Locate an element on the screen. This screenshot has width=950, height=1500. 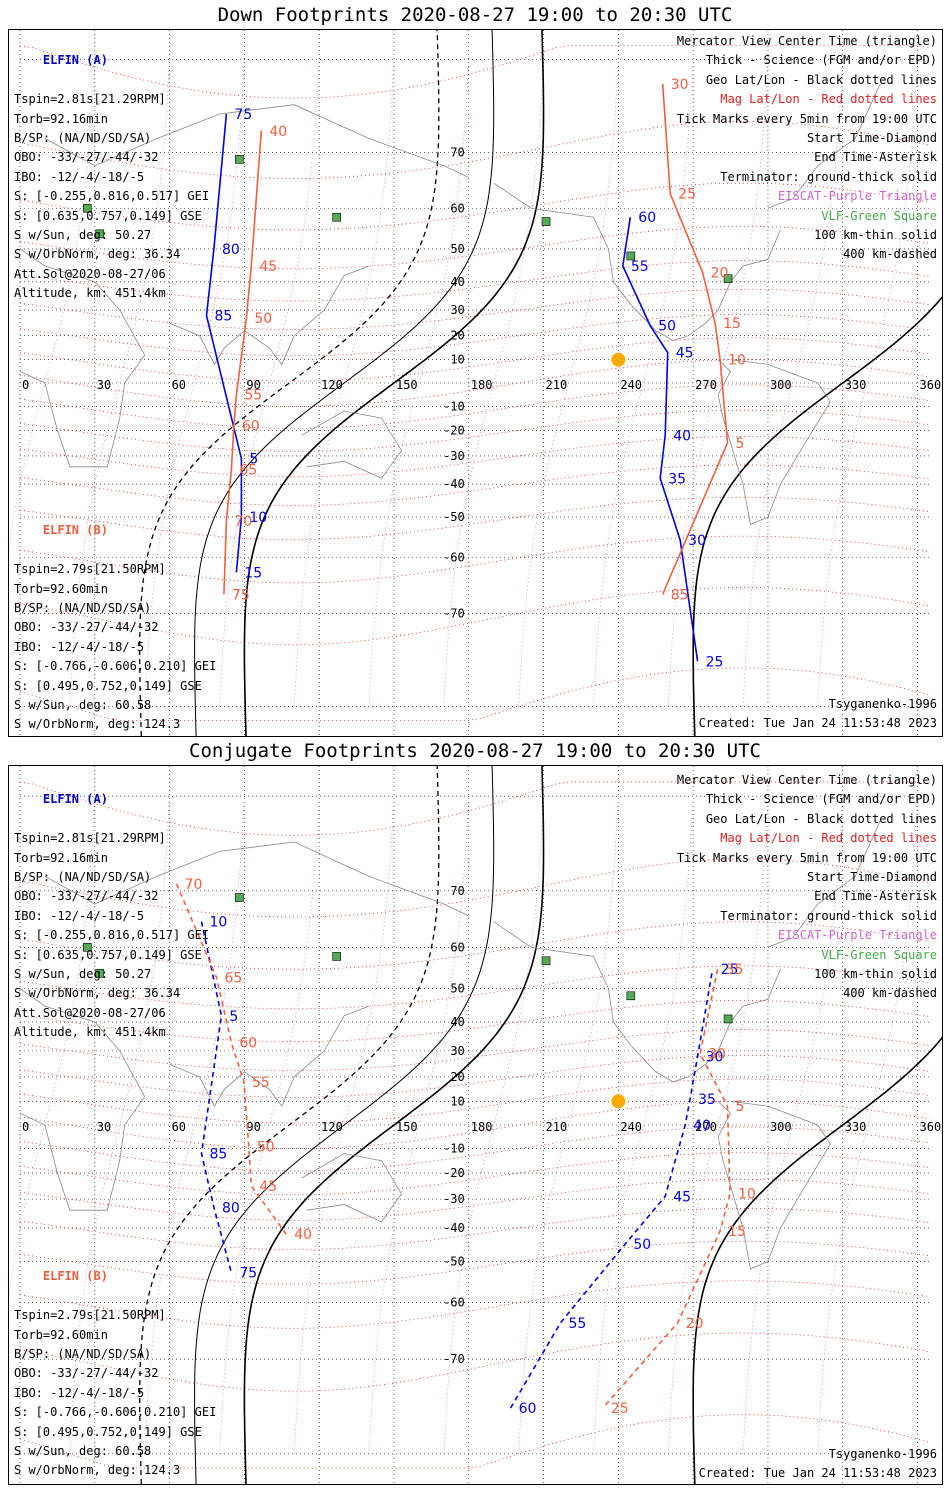
info-line: End Time-Asterisk is located at coordinates (875, 157).